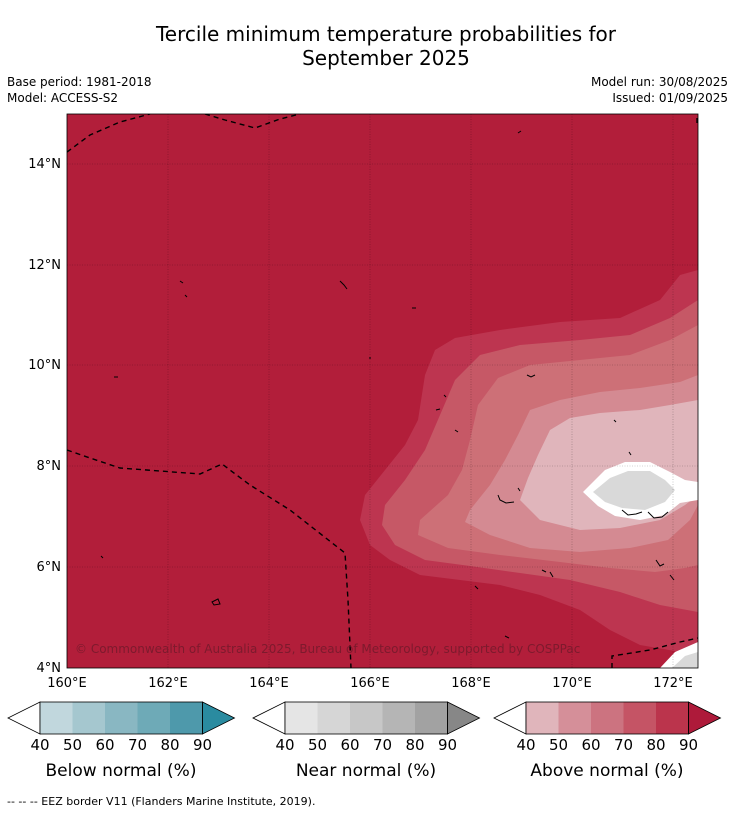 The image size is (736, 816). I want to click on colorbar-below-tick: 50, so click(72, 745).